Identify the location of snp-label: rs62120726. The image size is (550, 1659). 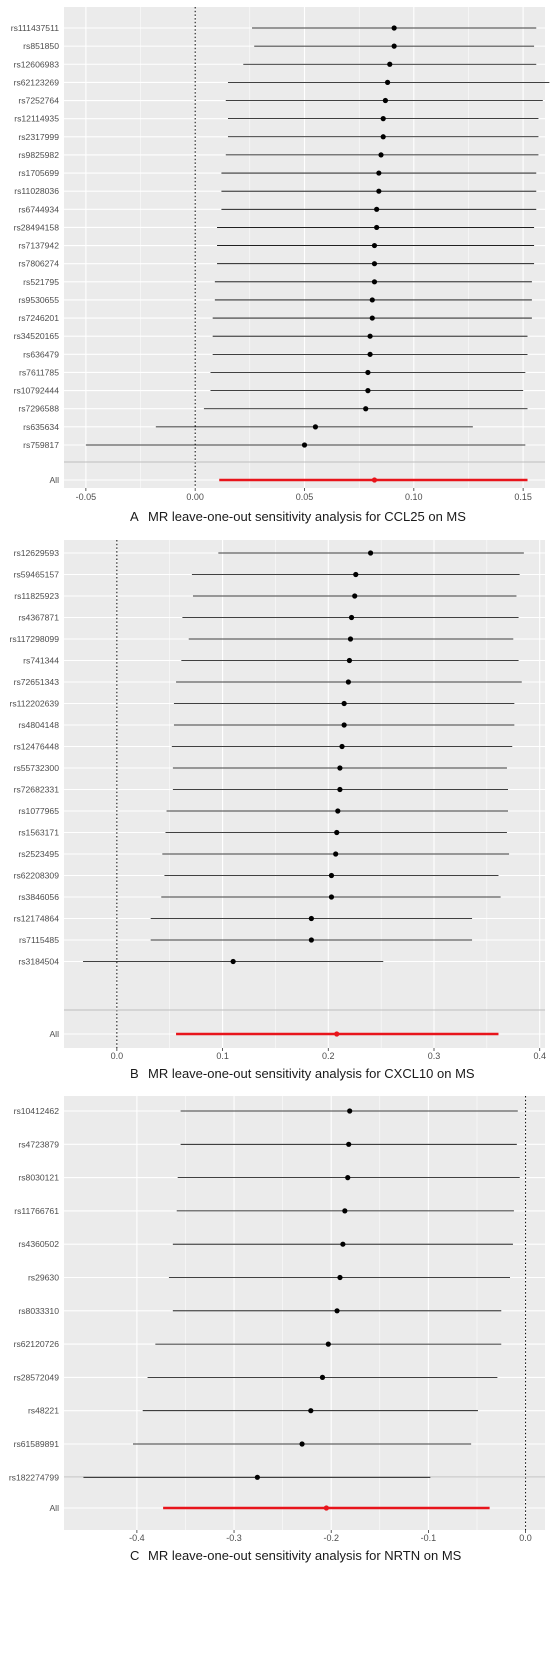
(37, 1344).